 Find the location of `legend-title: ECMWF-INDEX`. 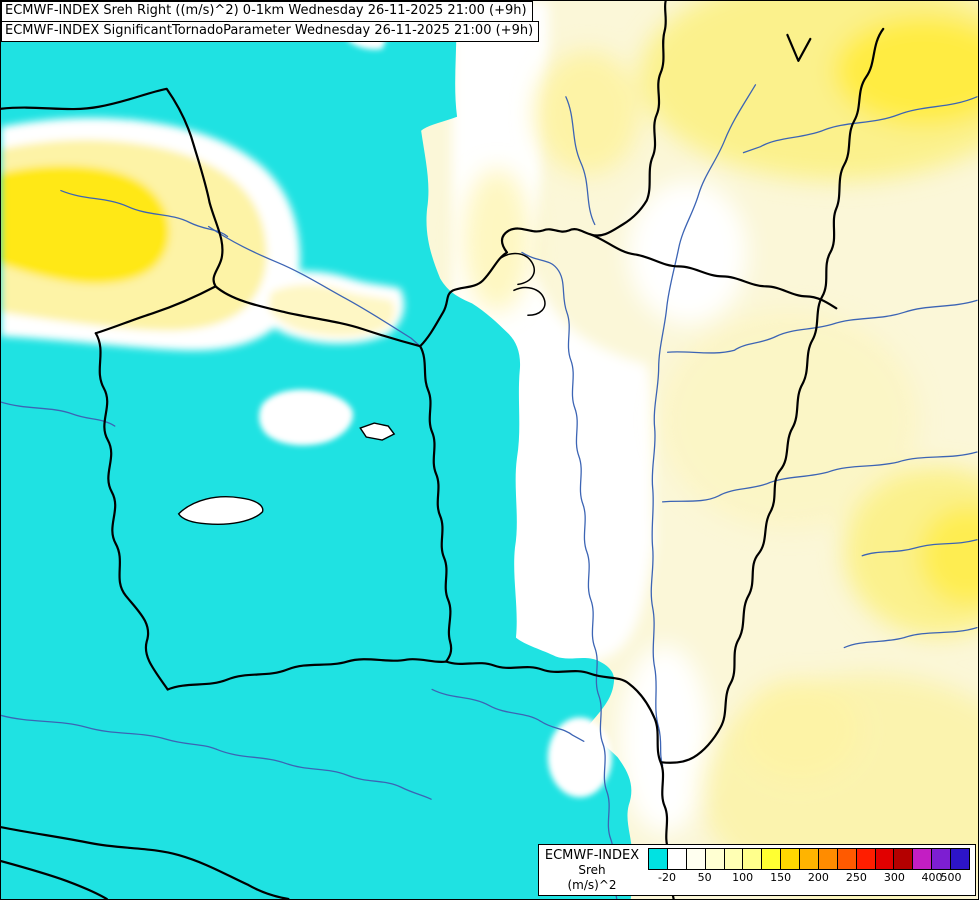

legend-title: ECMWF-INDEX is located at coordinates (592, 855).